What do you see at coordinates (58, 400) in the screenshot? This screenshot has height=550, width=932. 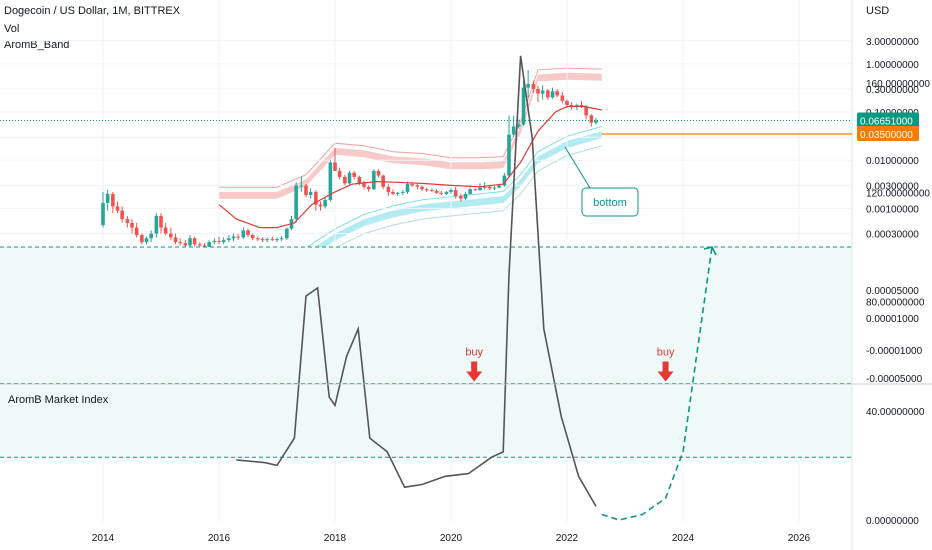 I see `index-title: AromB Market Index` at bounding box center [58, 400].